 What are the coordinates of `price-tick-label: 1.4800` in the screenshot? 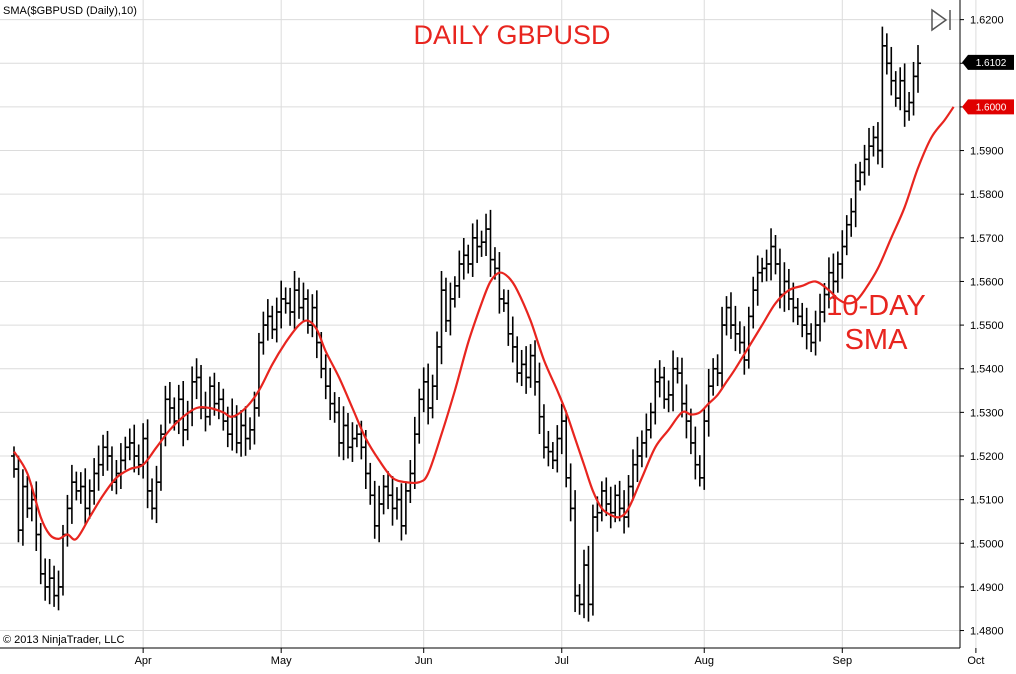 It's located at (987, 632).